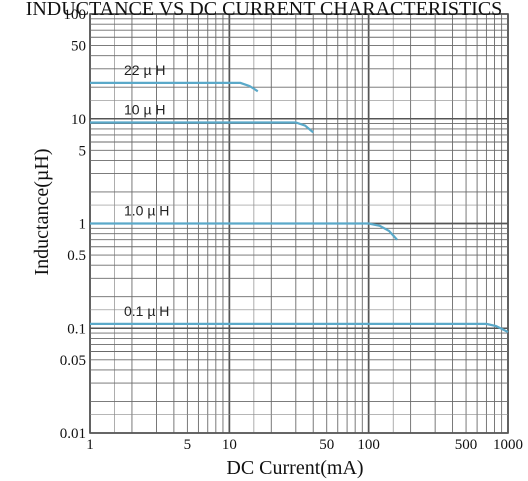 This screenshot has width=528, height=481. I want to click on y-tick-label: 50, so click(78, 47).